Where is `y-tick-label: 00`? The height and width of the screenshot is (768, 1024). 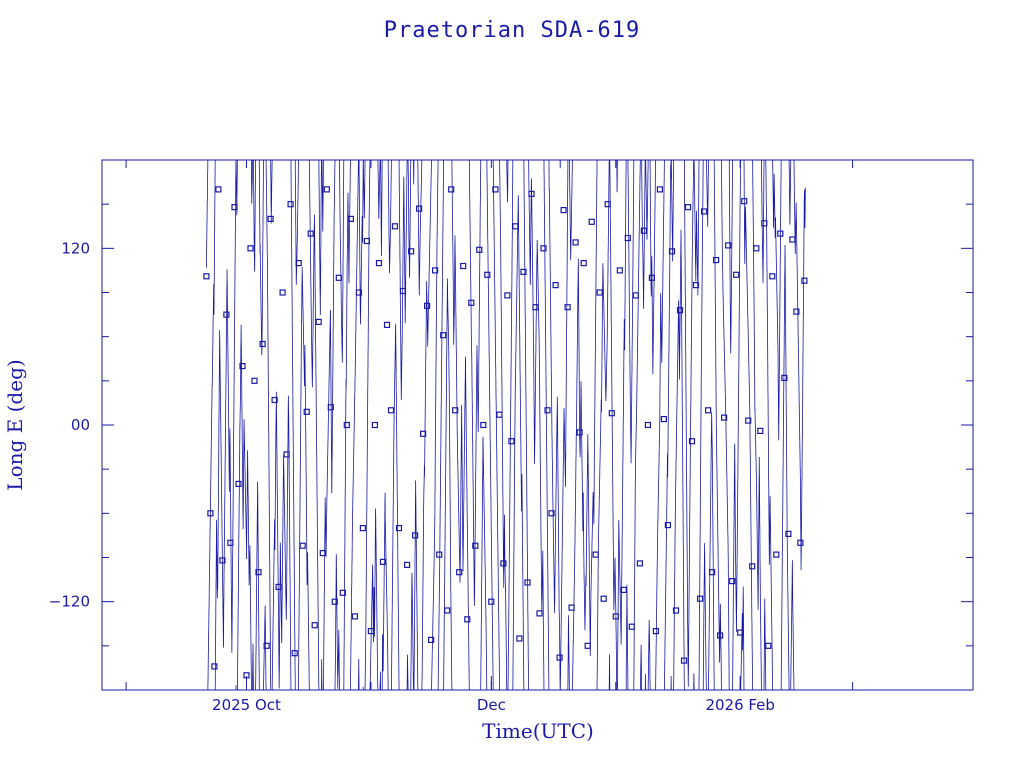 y-tick-label: 00 is located at coordinates (80, 425).